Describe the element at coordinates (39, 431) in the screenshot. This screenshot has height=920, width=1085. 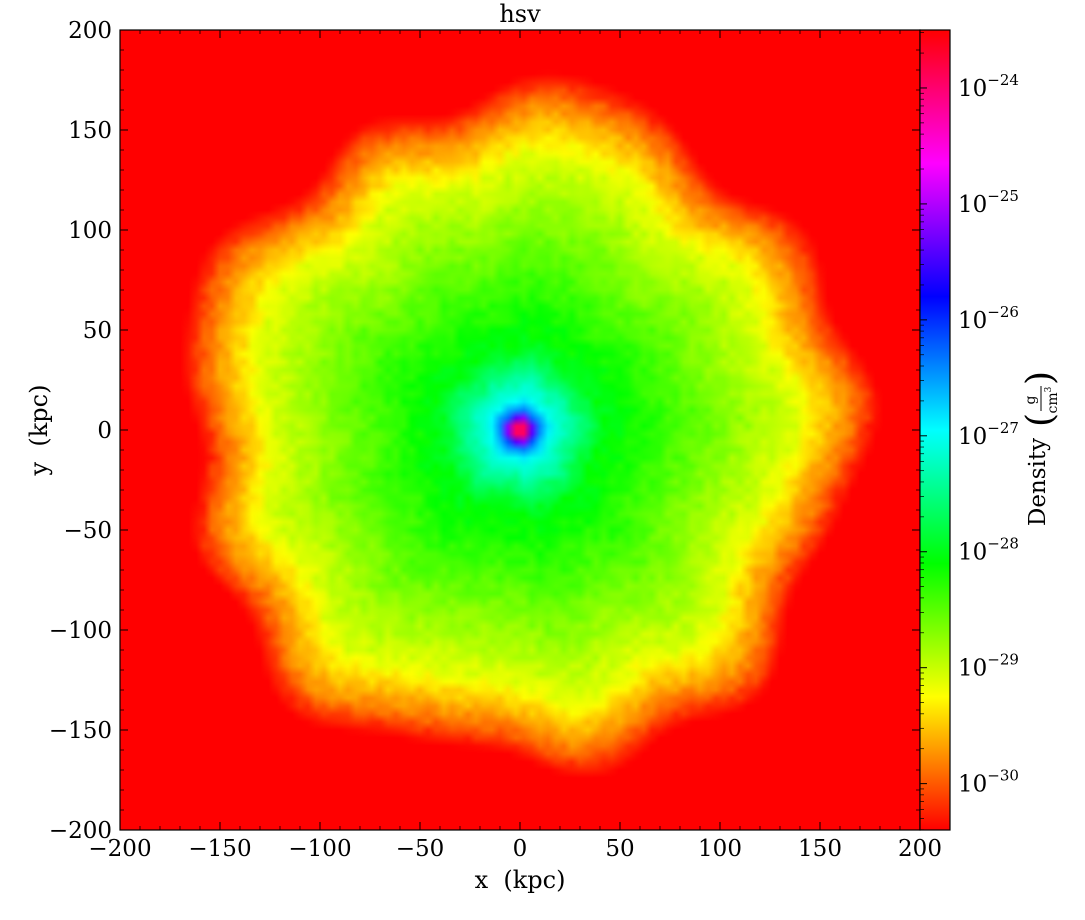
I see `y-axis-label: y (kpc)` at that location.